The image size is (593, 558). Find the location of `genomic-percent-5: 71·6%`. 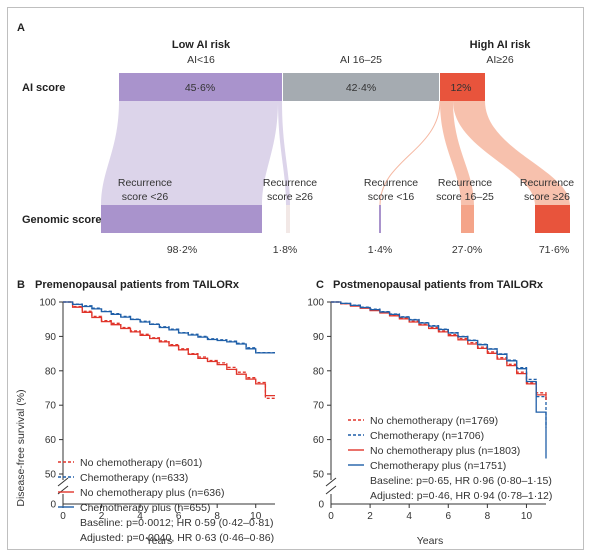

genomic-percent-5: 71·6% is located at coordinates (554, 250).